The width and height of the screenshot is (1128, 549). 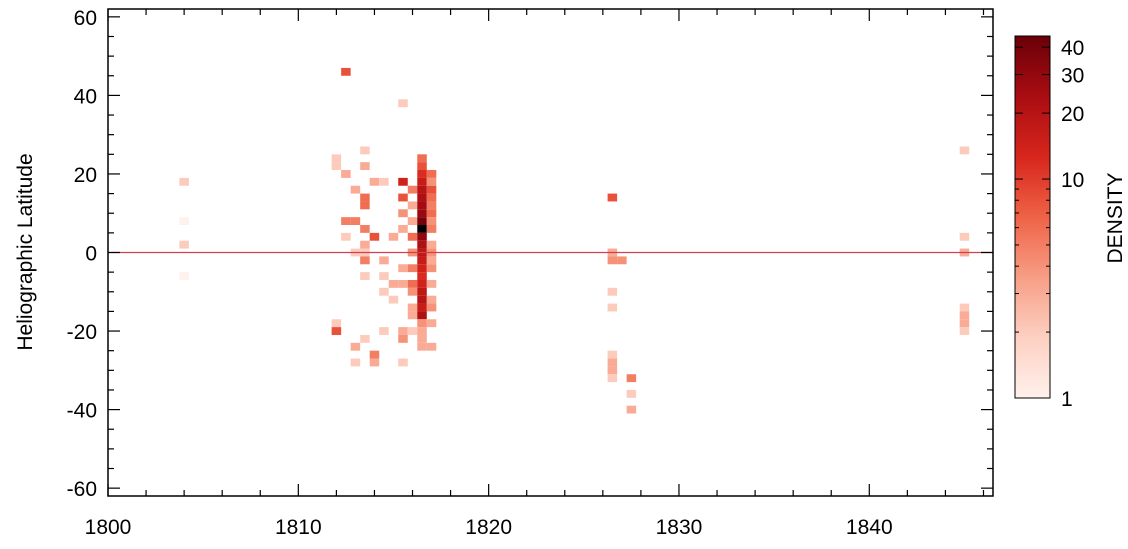 What do you see at coordinates (1072, 76) in the screenshot?
I see `colorbar-tick-label: 30` at bounding box center [1072, 76].